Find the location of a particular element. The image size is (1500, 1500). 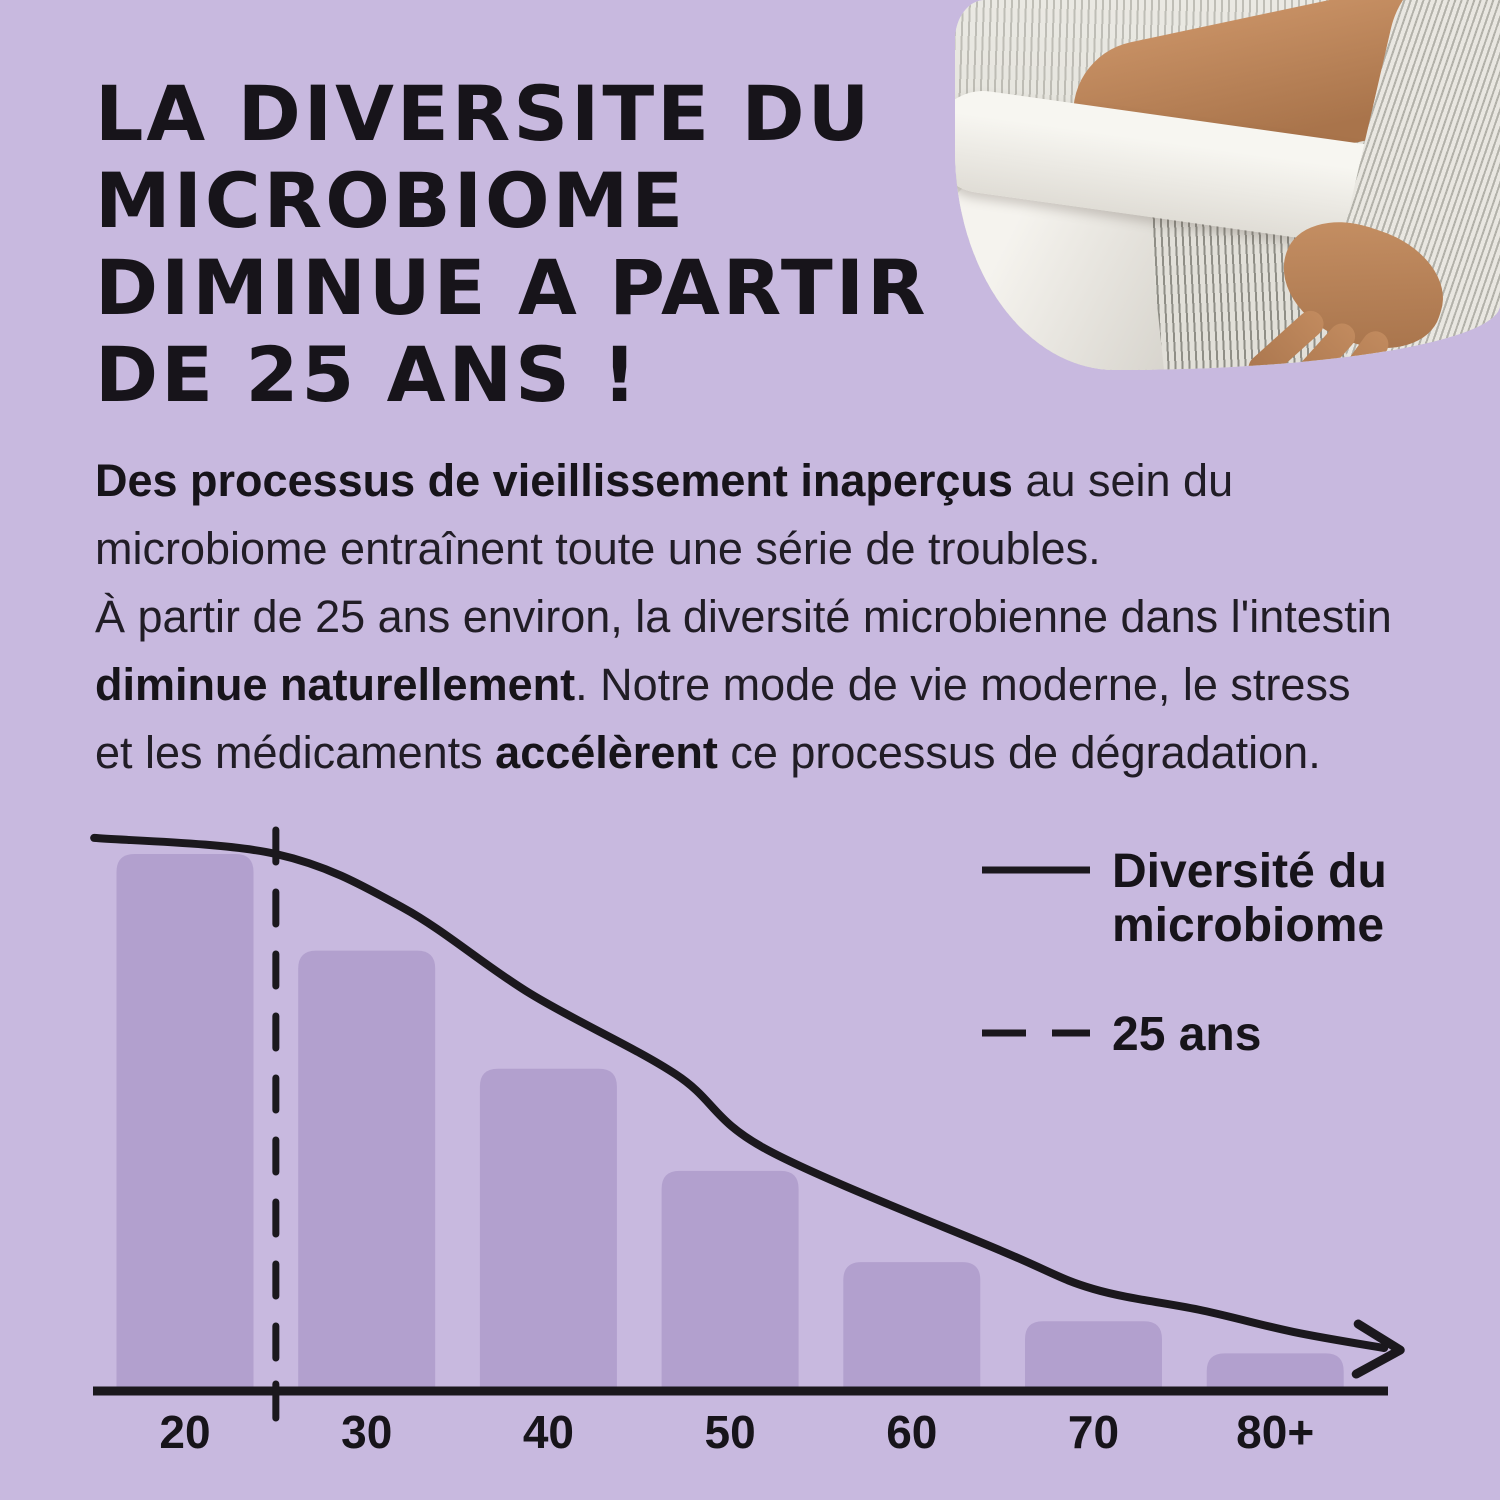

curve-arrowhead is located at coordinates (1378, 1349).